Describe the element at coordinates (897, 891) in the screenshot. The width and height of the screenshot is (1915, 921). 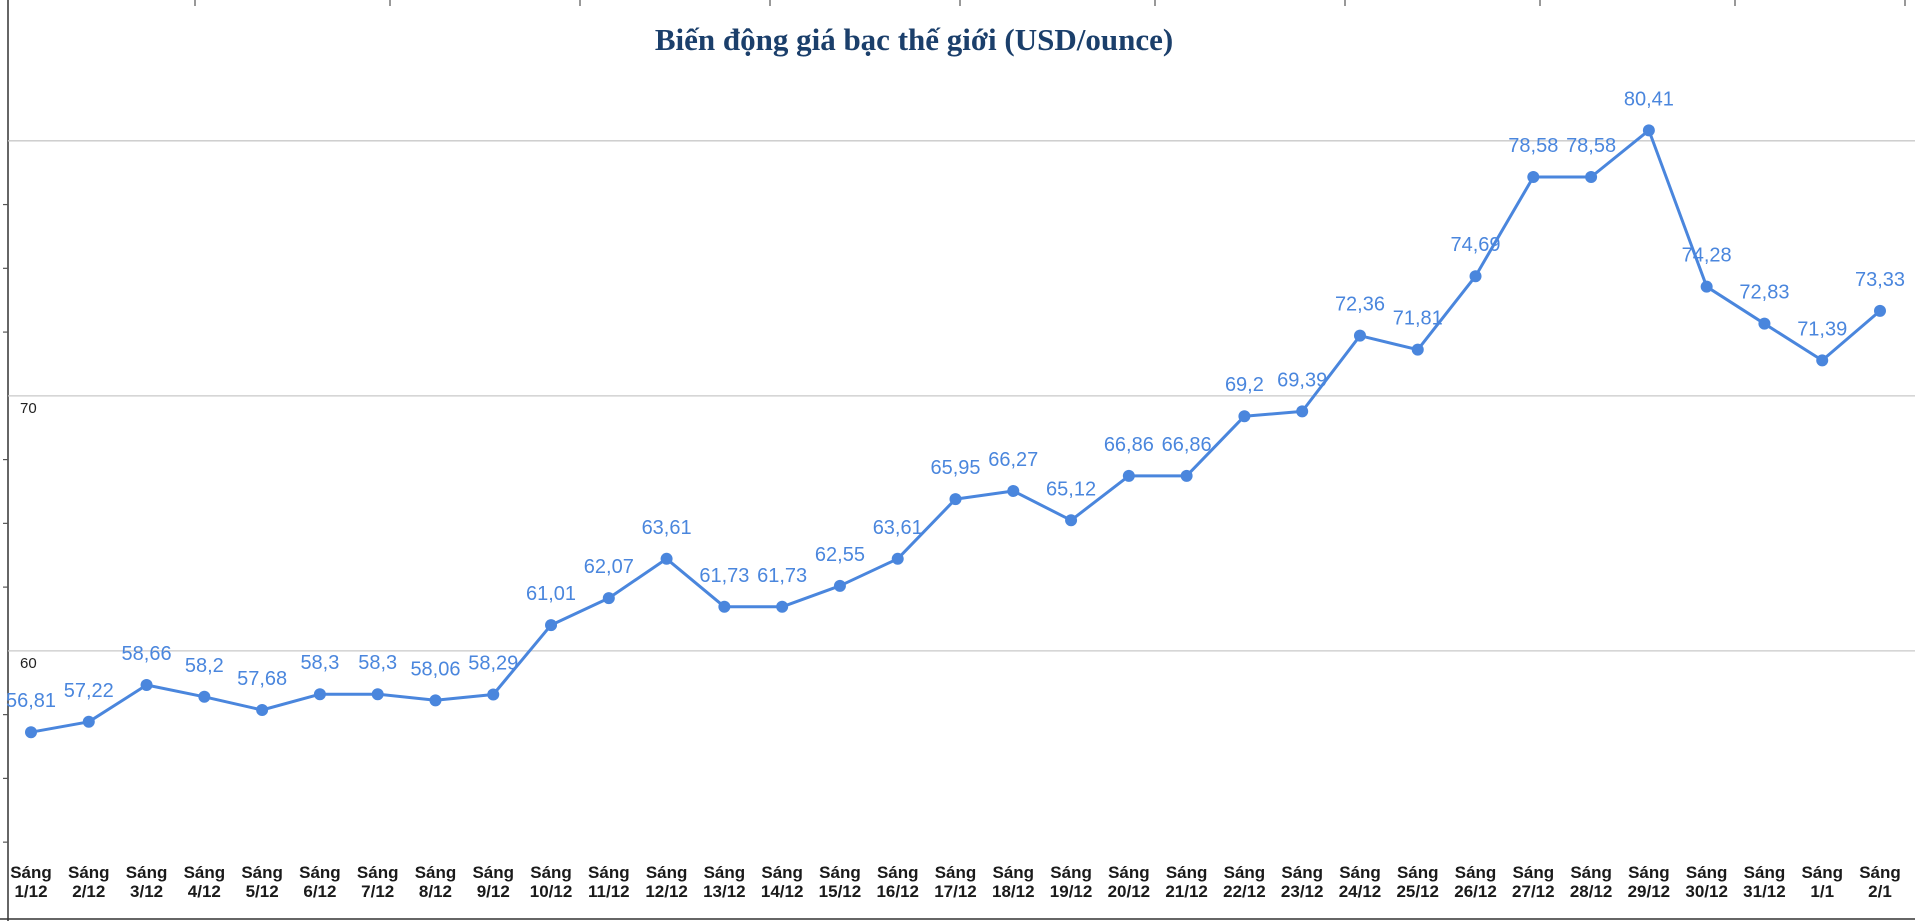
I see `x-tick-label-line2: 16/12` at that location.